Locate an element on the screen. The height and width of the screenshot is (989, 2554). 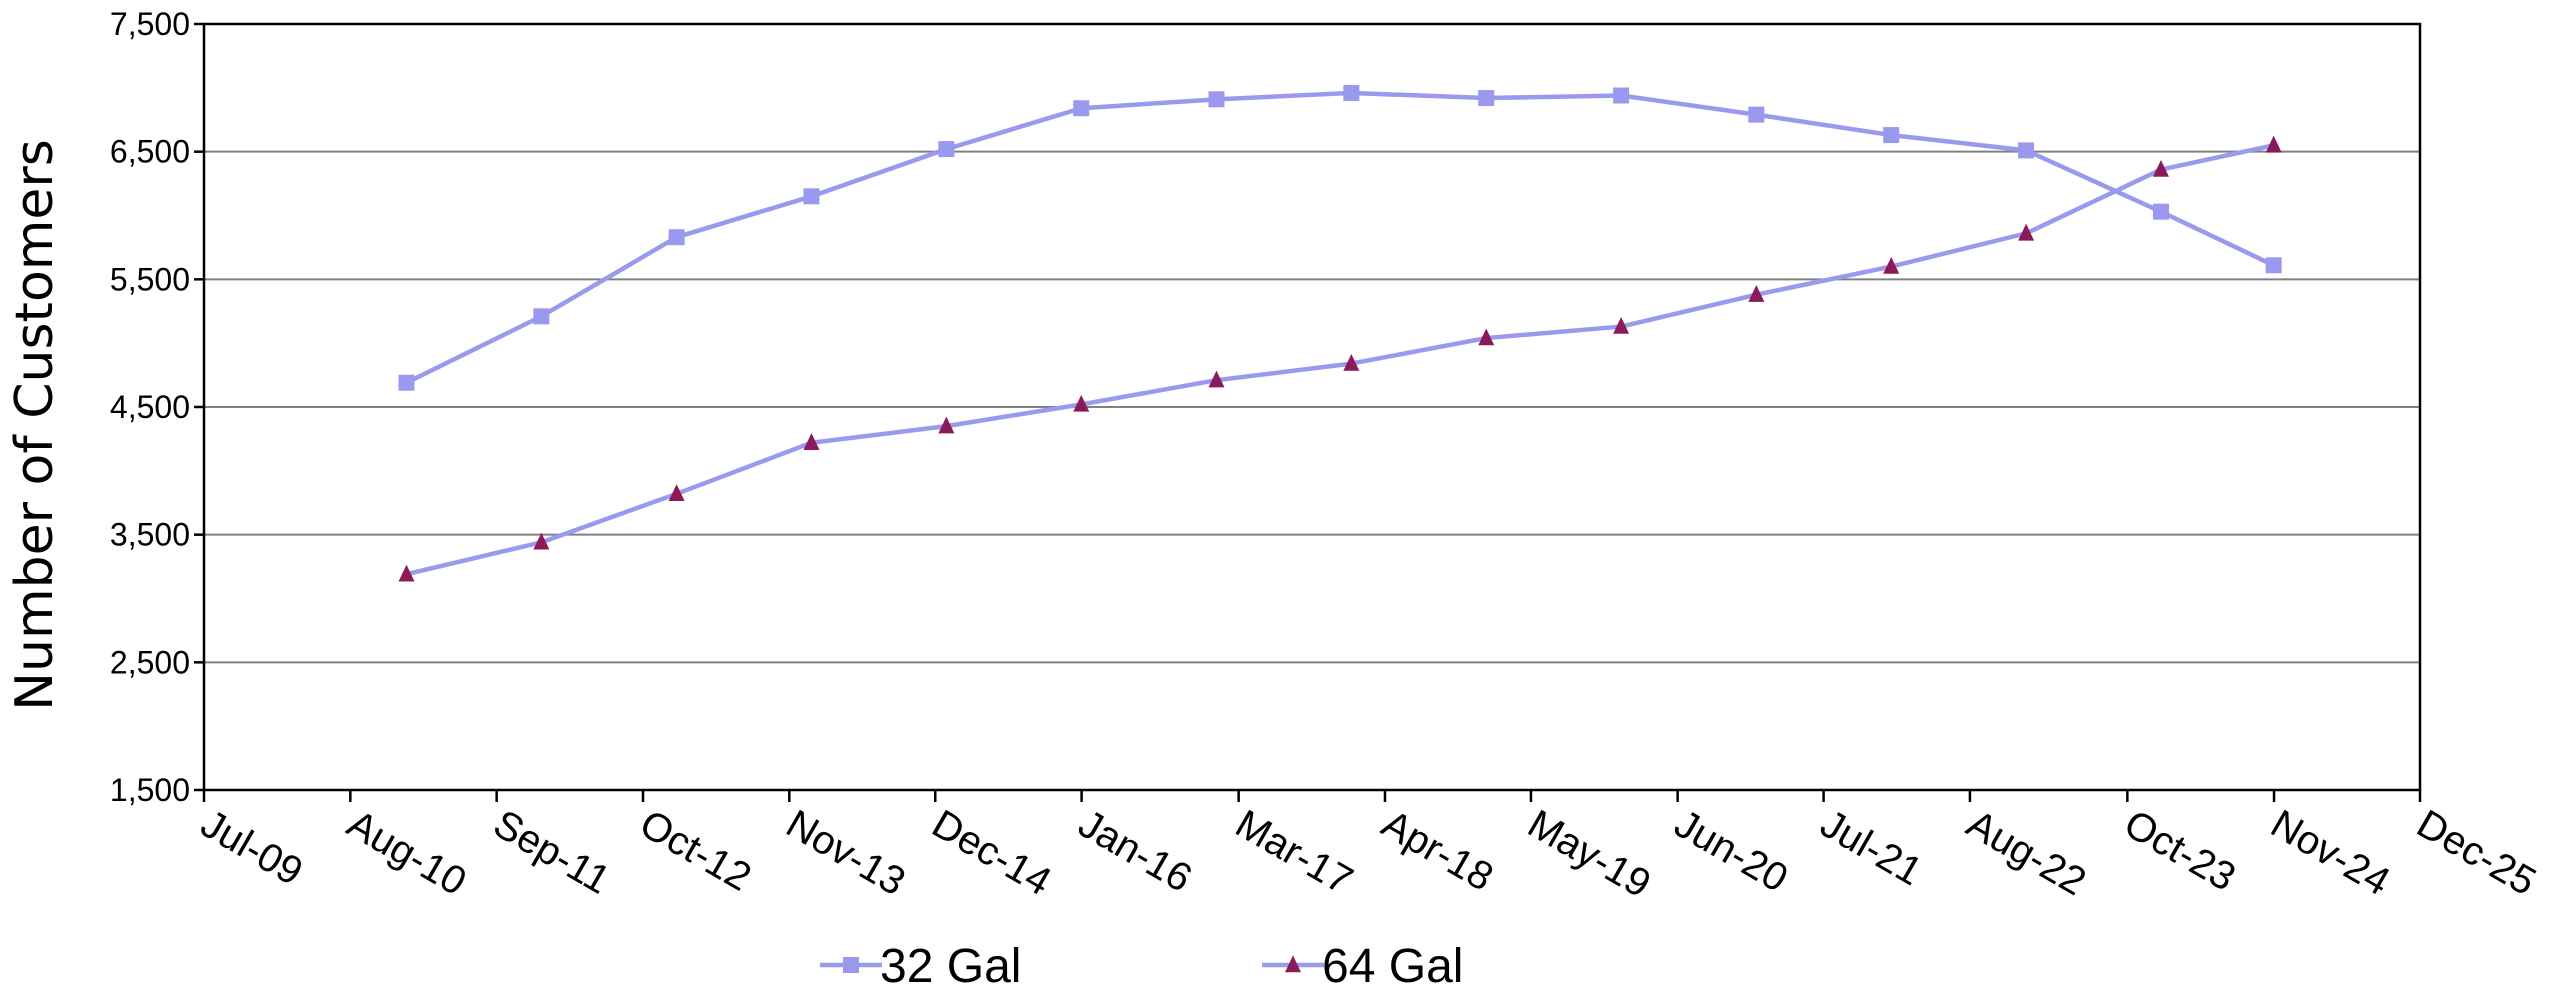
x-tick-label: Aug-22 is located at coordinates (2026, 853).